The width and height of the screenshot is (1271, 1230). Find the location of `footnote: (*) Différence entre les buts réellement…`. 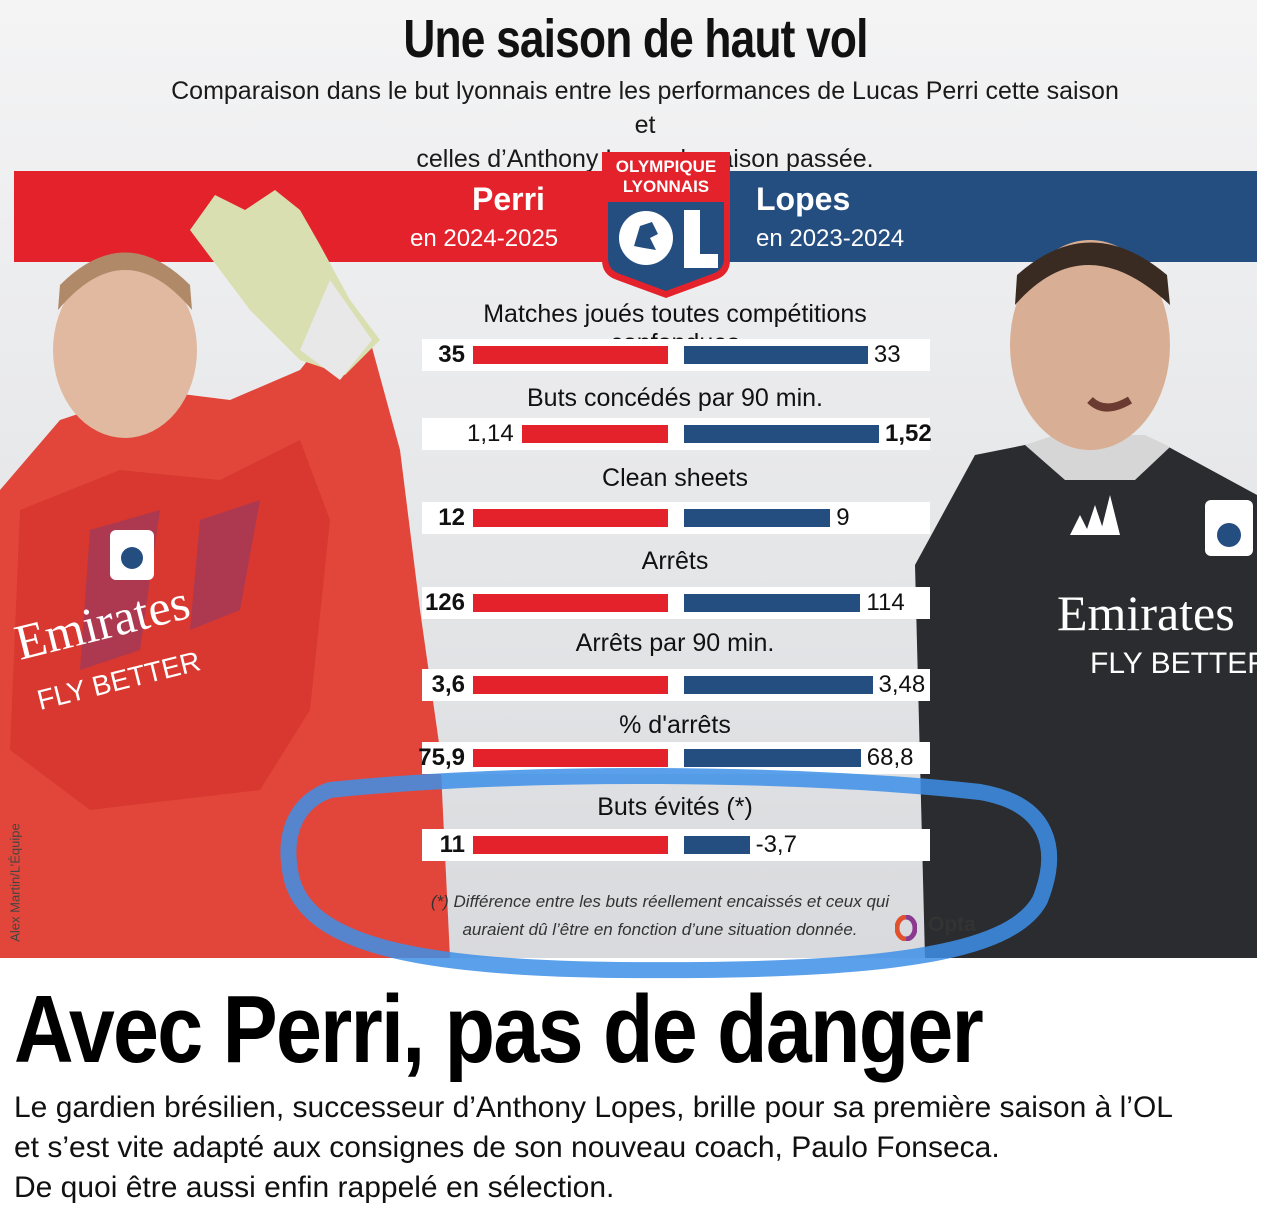

footnote: (*) Différence entre les buts réellement… is located at coordinates (660, 916).